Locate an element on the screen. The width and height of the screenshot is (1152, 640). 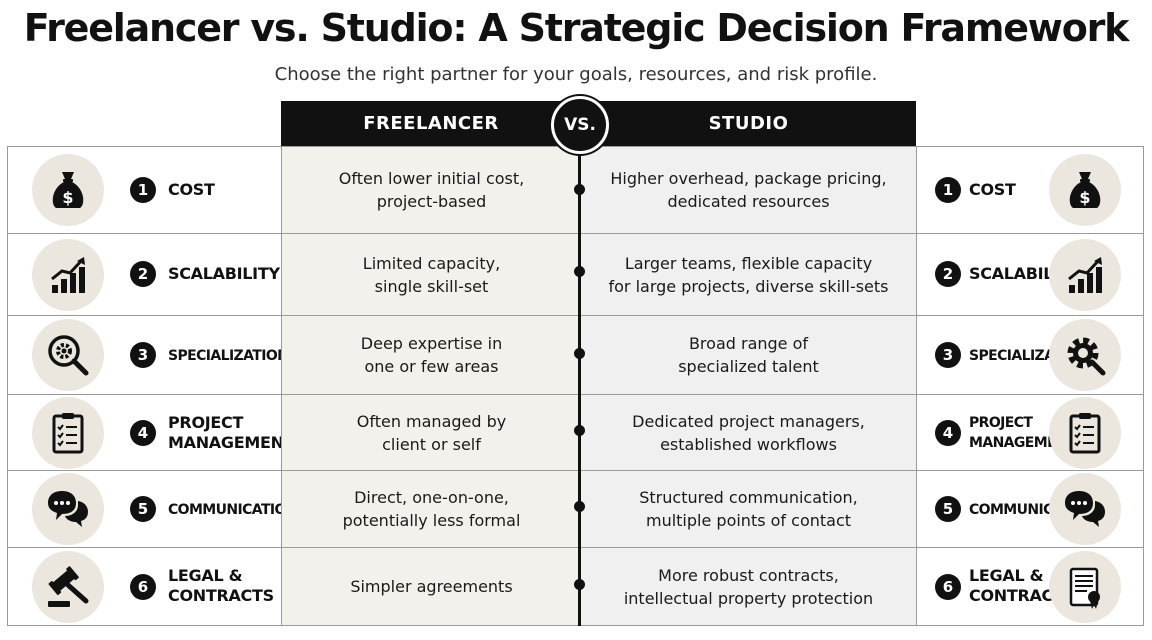
criterion-left-cost: $ 1 COST is located at coordinates (144, 190).